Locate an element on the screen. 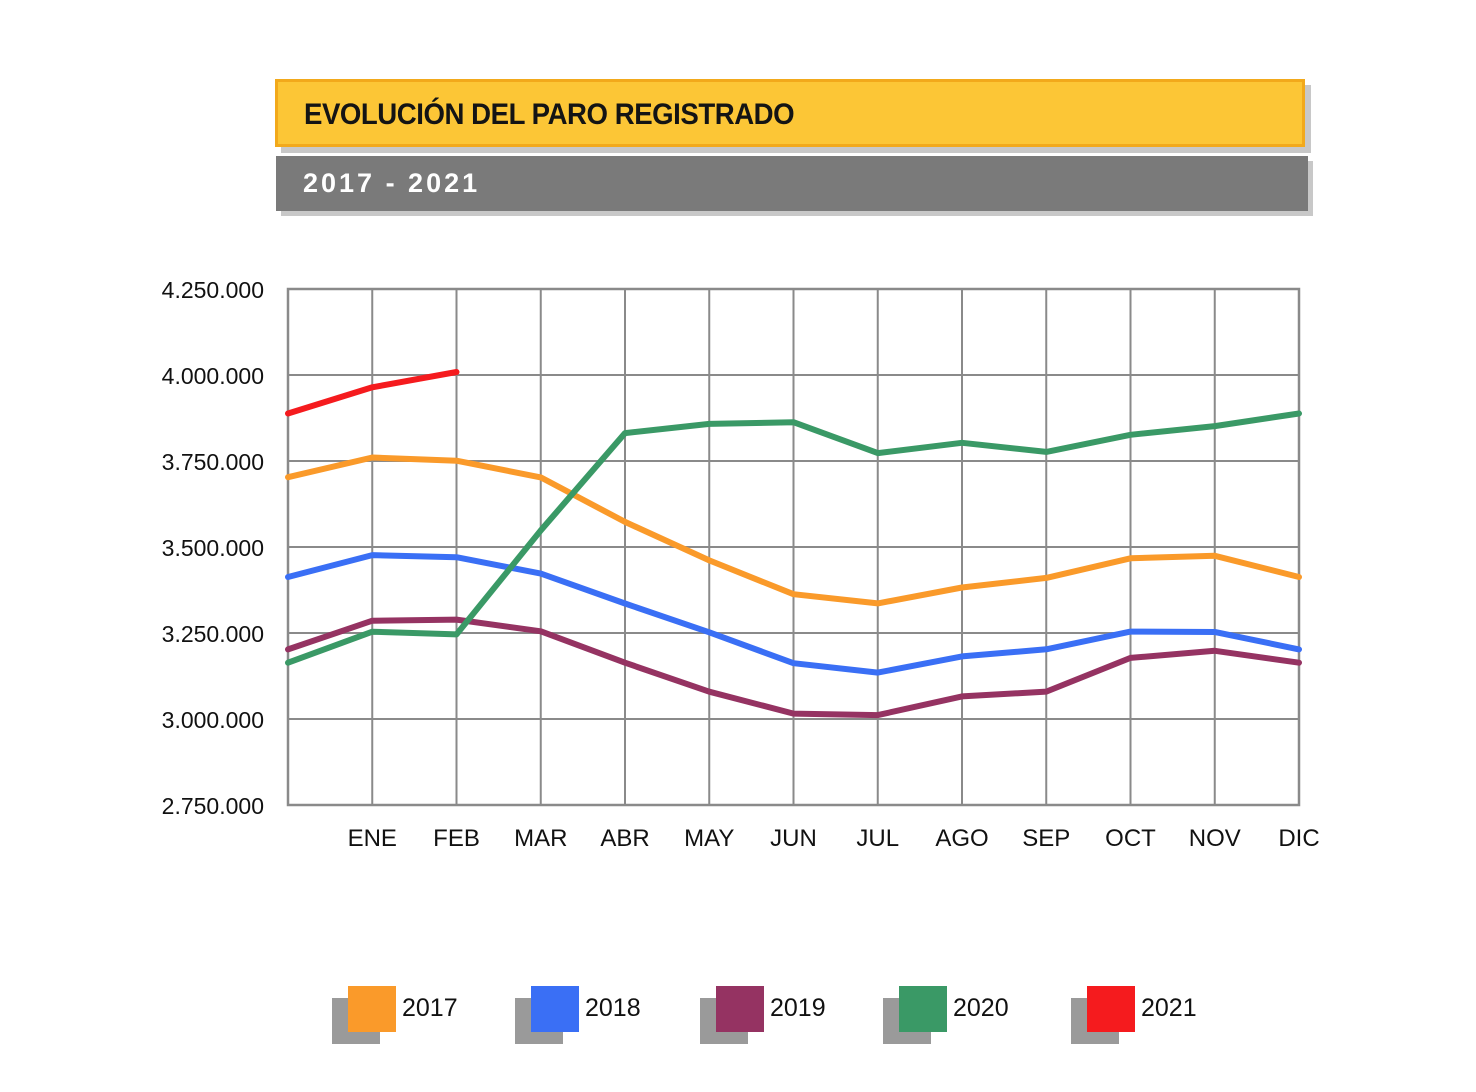  x-tick-label: SEP is located at coordinates (1046, 838).